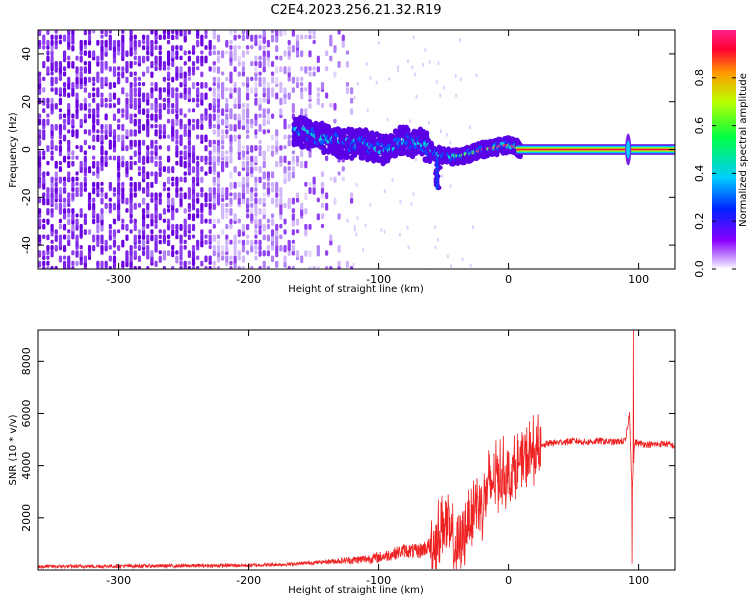 This screenshot has width=750, height=600. Describe the element at coordinates (26, 197) in the screenshot. I see `spectrogram-y-tick-label-1: -20` at that location.